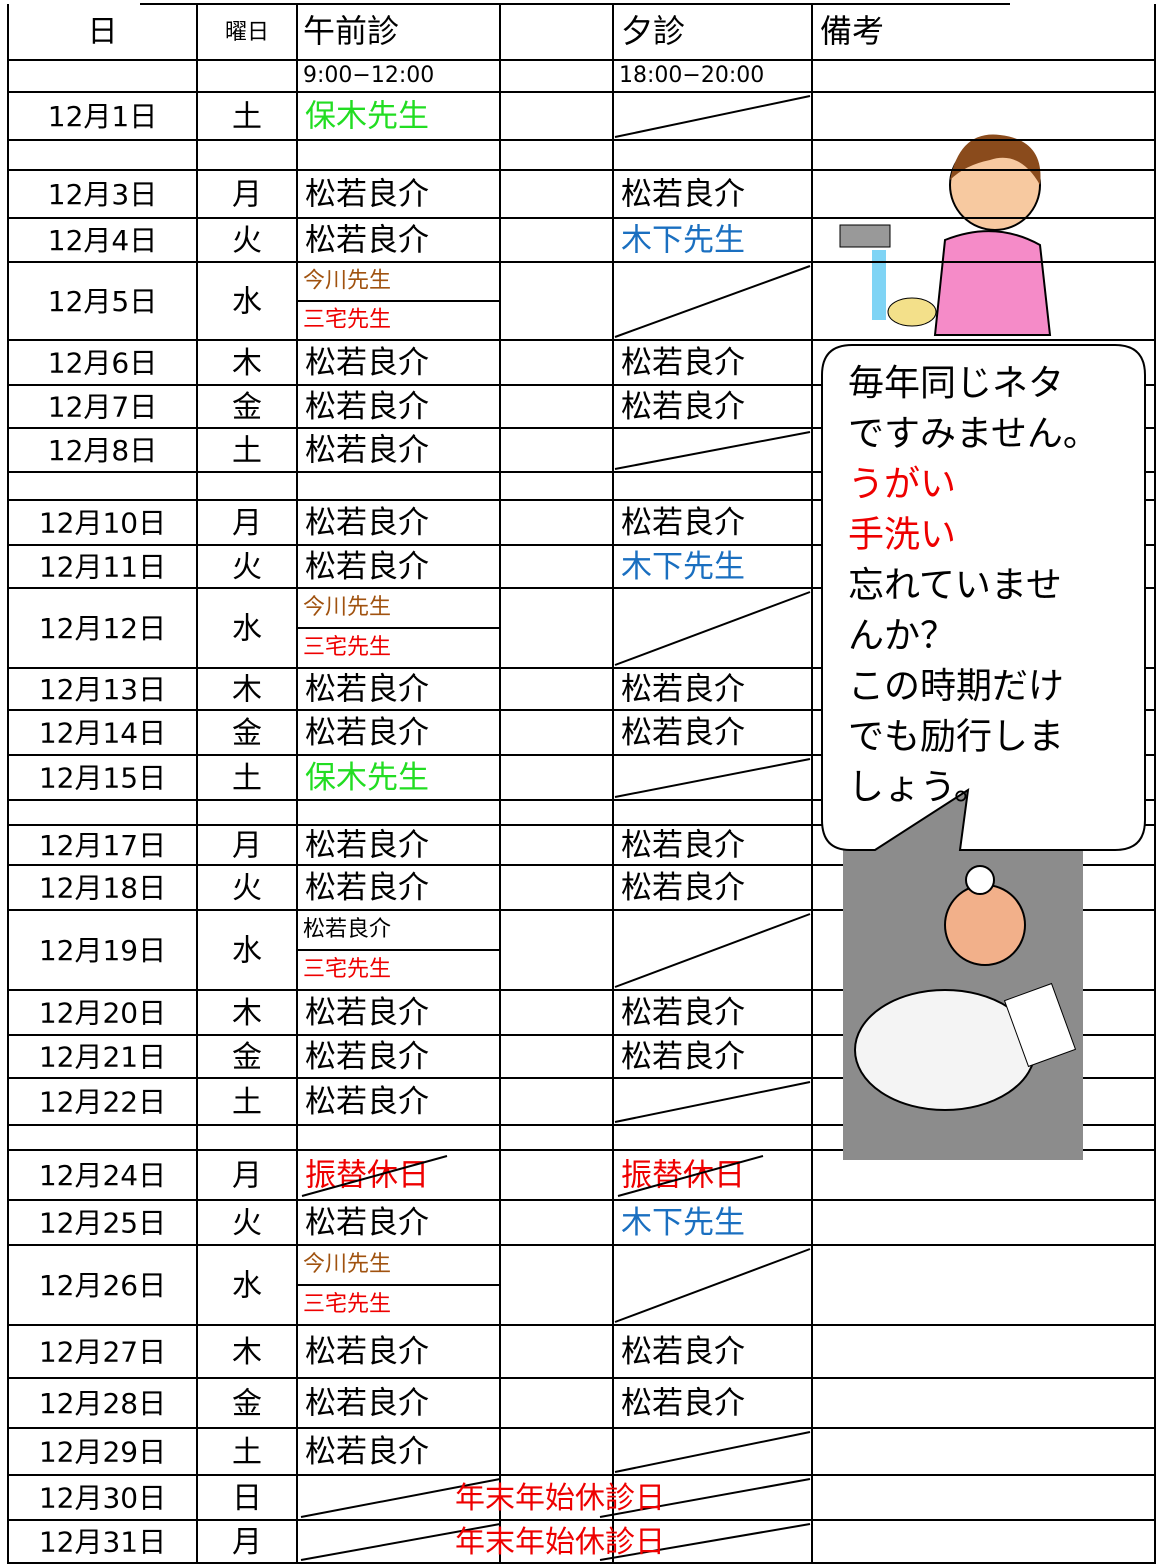 This screenshot has width=1156, height=1566. I want to click on date: 12月10日, so click(102, 523).